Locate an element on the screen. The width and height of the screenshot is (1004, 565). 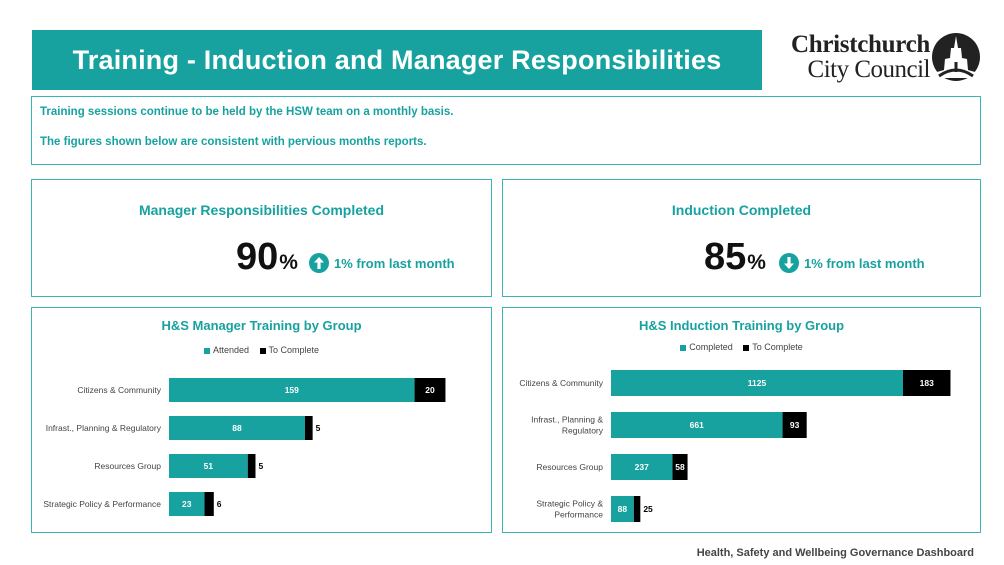
data-label: 93 is located at coordinates (795, 425).